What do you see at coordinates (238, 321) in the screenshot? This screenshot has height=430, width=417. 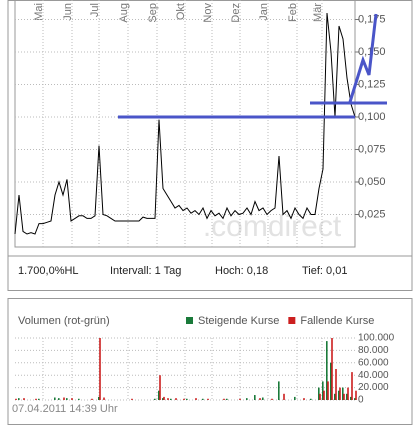 I see `legend-label: Steigende Kurse` at bounding box center [238, 321].